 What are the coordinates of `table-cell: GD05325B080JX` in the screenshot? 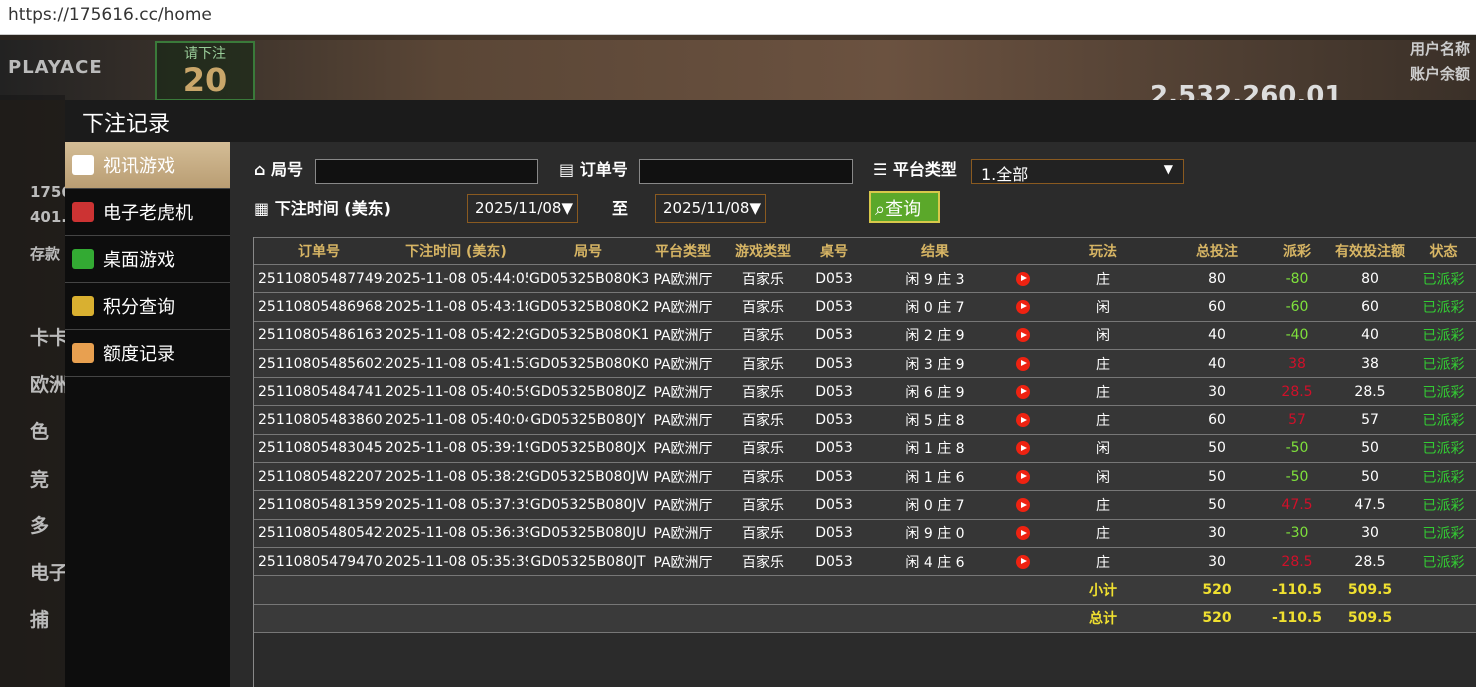 It's located at (588, 449).